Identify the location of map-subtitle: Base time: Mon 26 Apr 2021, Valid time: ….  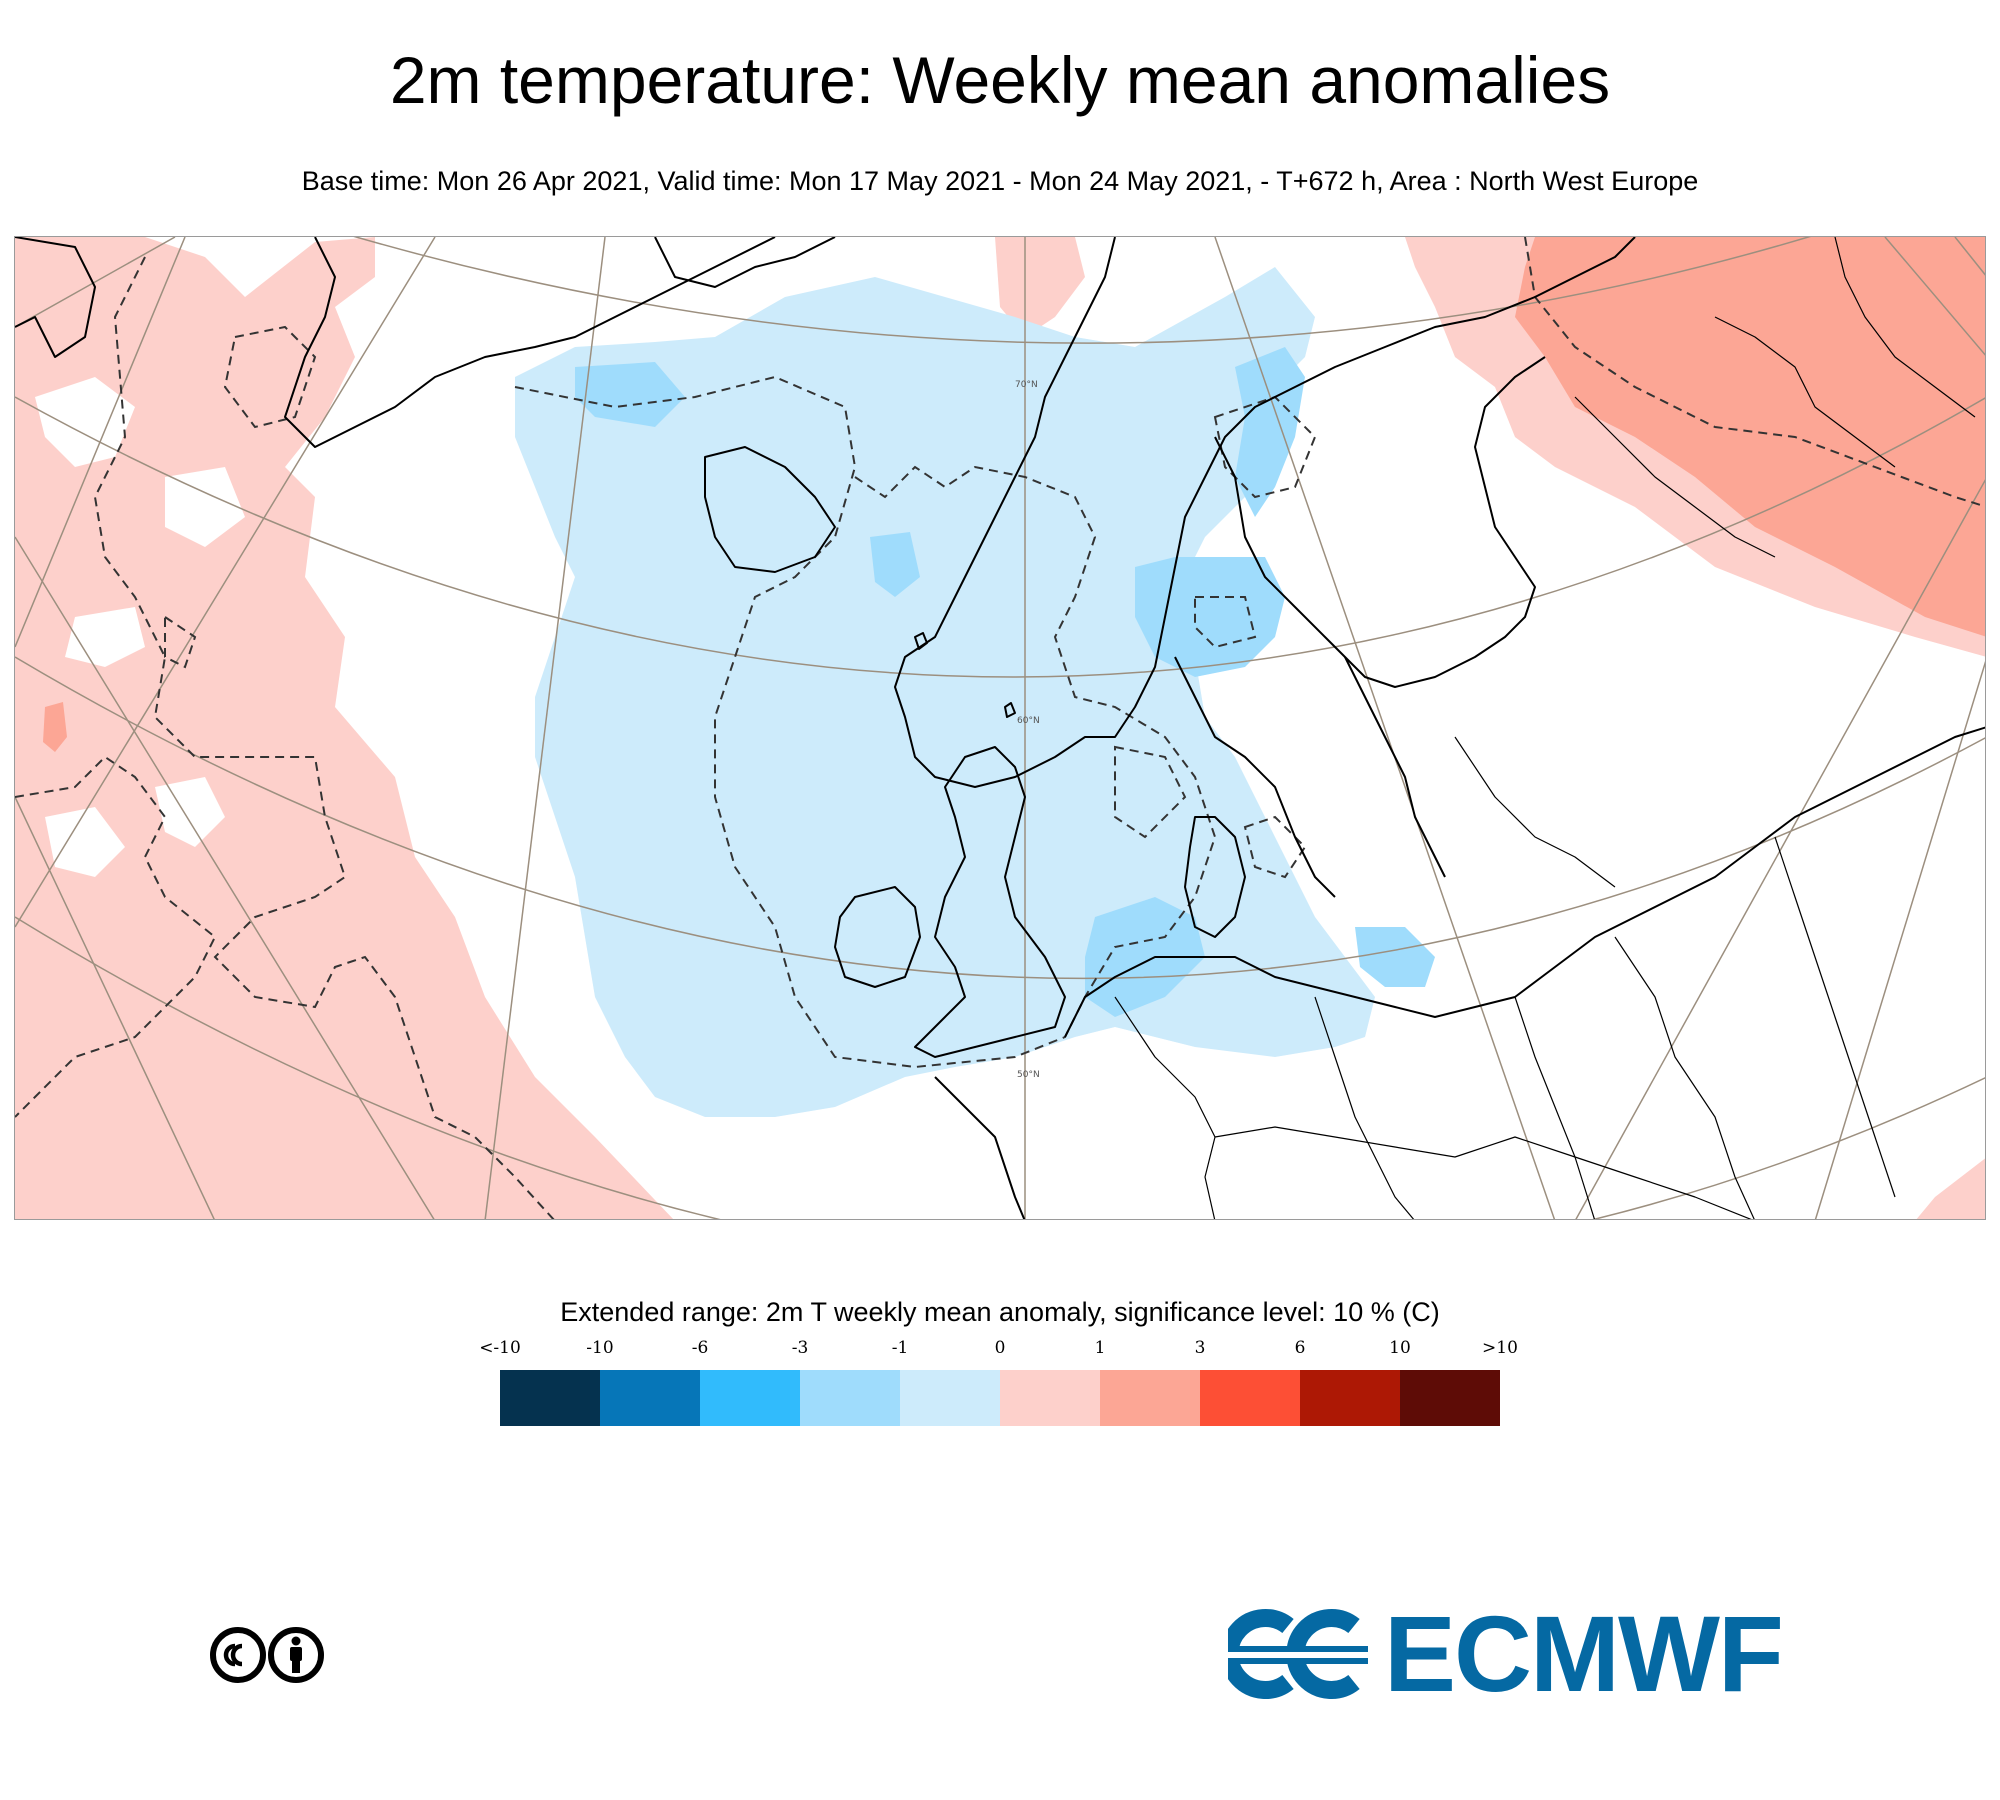
(1000, 181).